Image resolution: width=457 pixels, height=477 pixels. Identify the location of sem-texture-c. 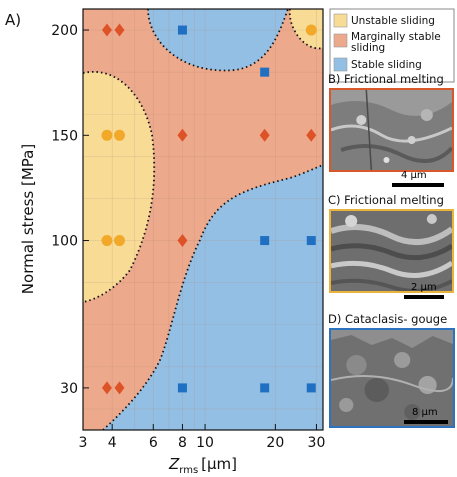
(391, 251).